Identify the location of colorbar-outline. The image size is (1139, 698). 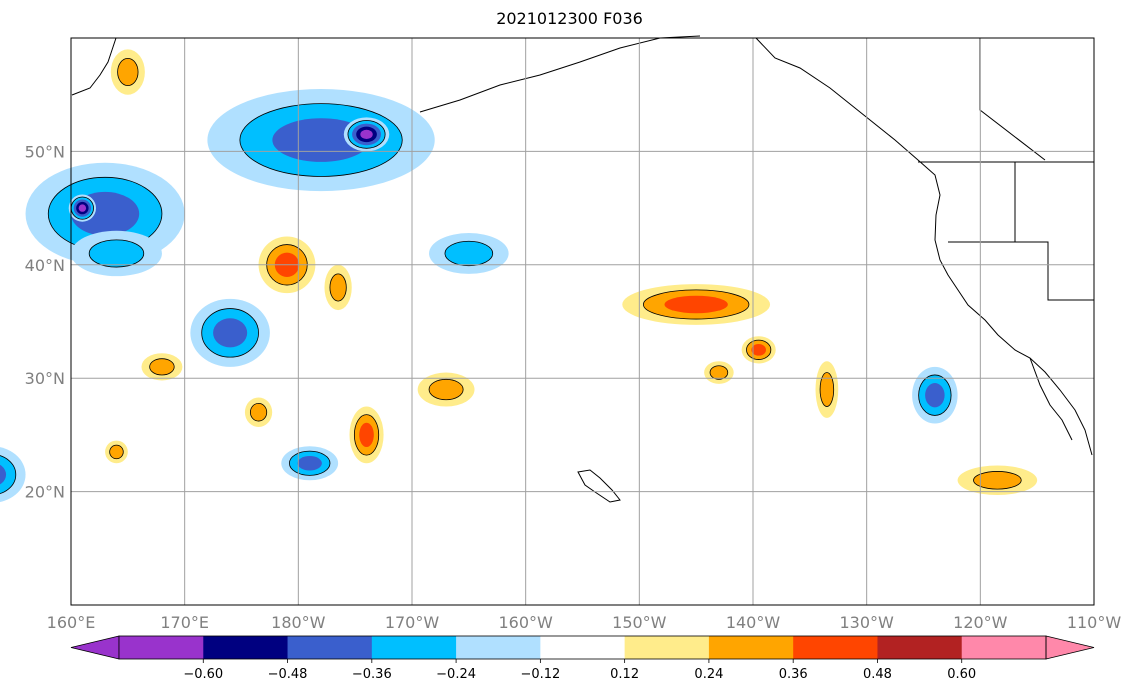
(582, 647).